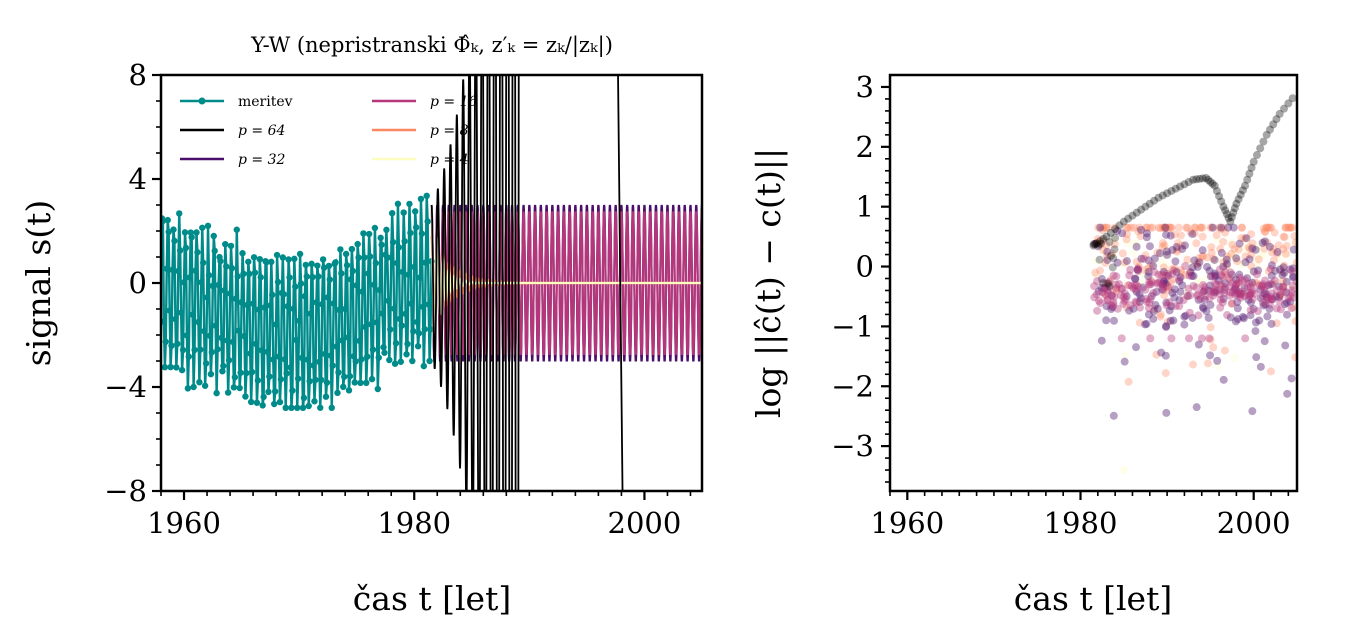  Describe the element at coordinates (138, 179) in the screenshot. I see `y-tick-label: 4` at that location.